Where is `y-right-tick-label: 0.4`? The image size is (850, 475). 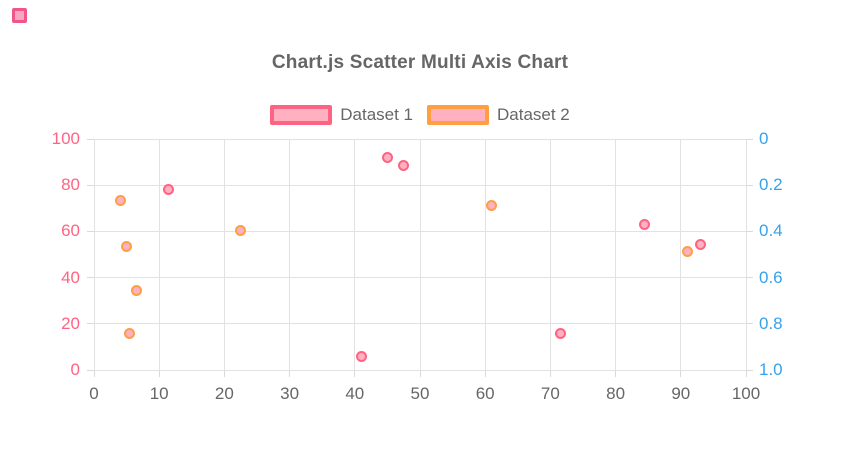 y-right-tick-label: 0.4 is located at coordinates (771, 231).